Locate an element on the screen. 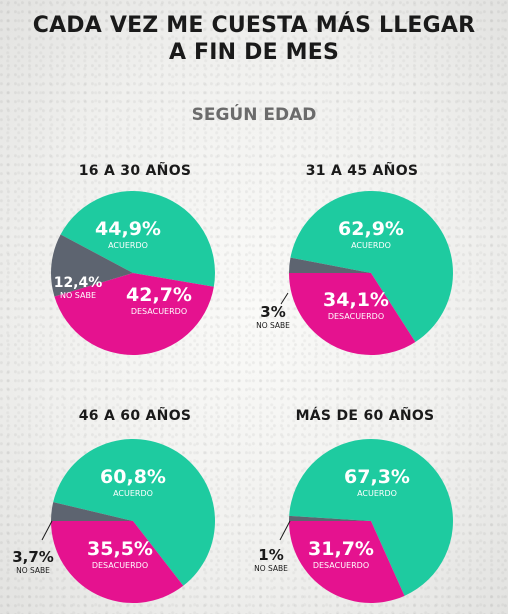 This screenshot has width=508, height=614. slice-value-label: 31,7% is located at coordinates (341, 549).